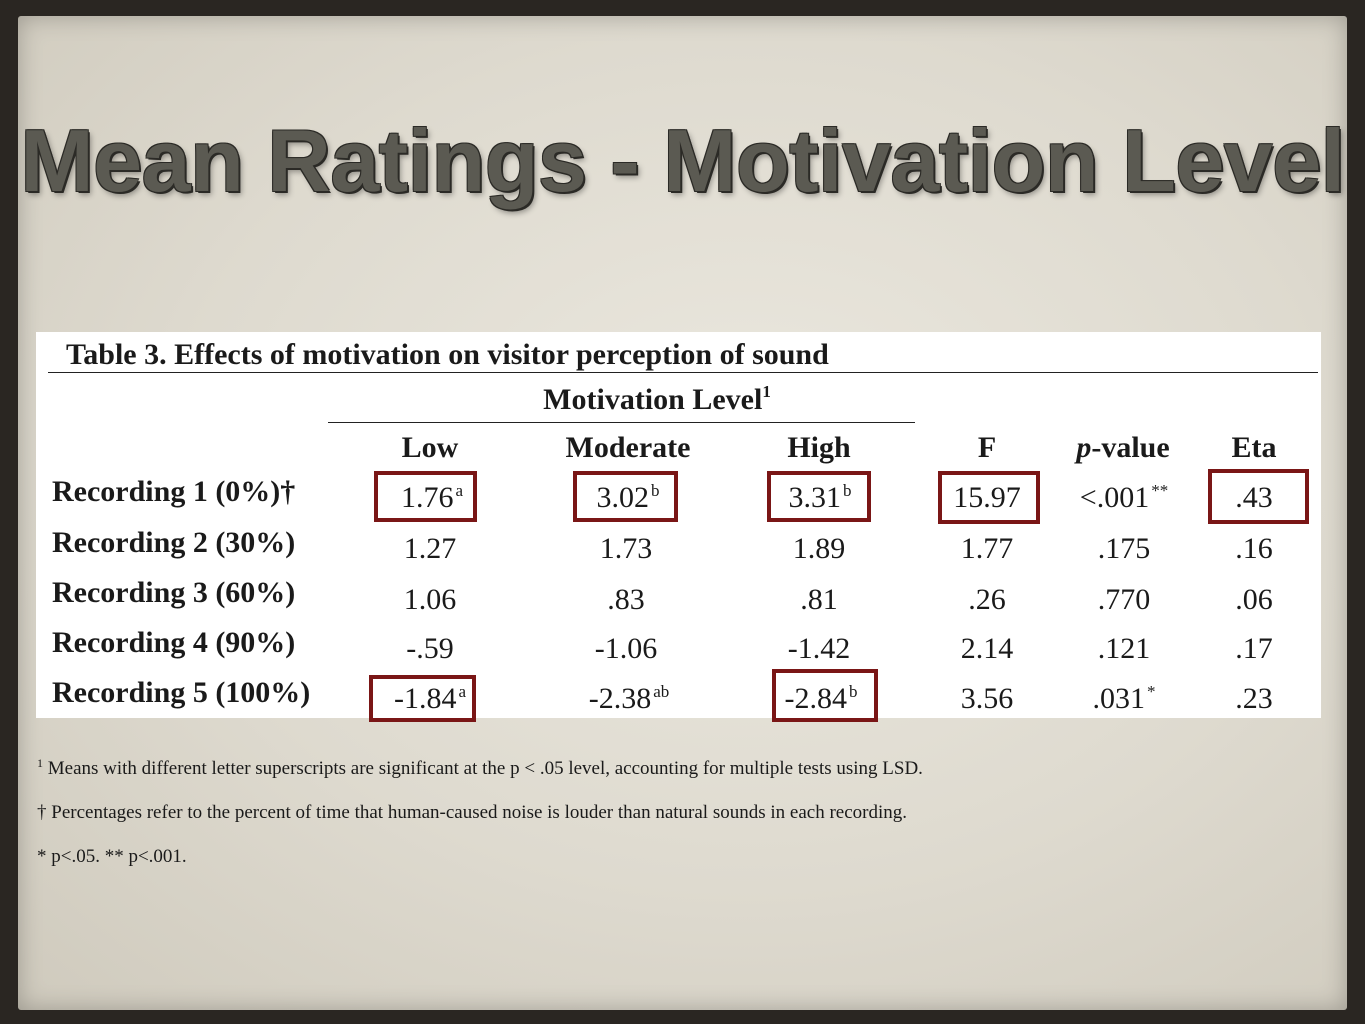 This screenshot has width=1365, height=1024. What do you see at coordinates (1254, 648) in the screenshot?
I see `cell-eta: .17` at bounding box center [1254, 648].